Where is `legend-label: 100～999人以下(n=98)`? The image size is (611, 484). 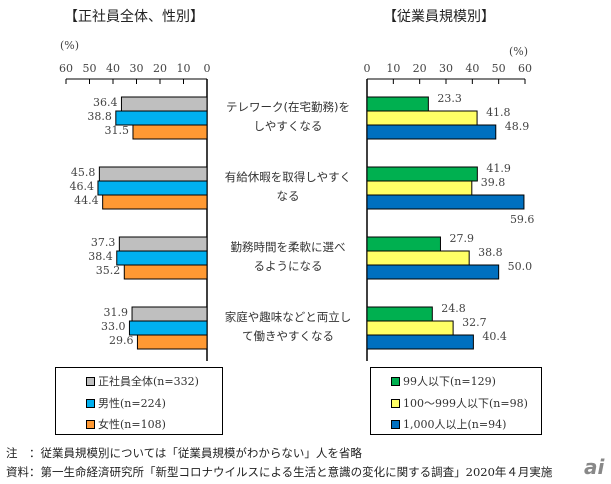
legend-label: 100～999人以下(n=98) is located at coordinates (465, 403).